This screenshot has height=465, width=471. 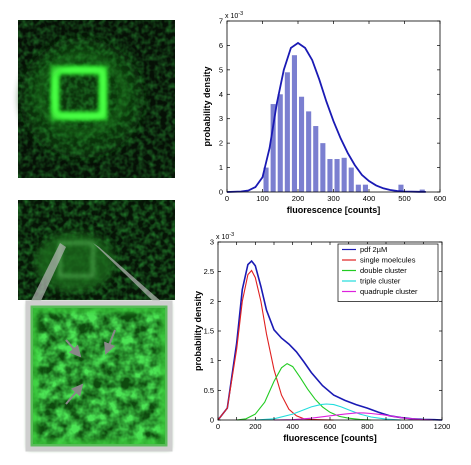 What do you see at coordinates (212, 420) in the screenshot?
I see `mixture-ytick-label-0: 0` at bounding box center [212, 420].